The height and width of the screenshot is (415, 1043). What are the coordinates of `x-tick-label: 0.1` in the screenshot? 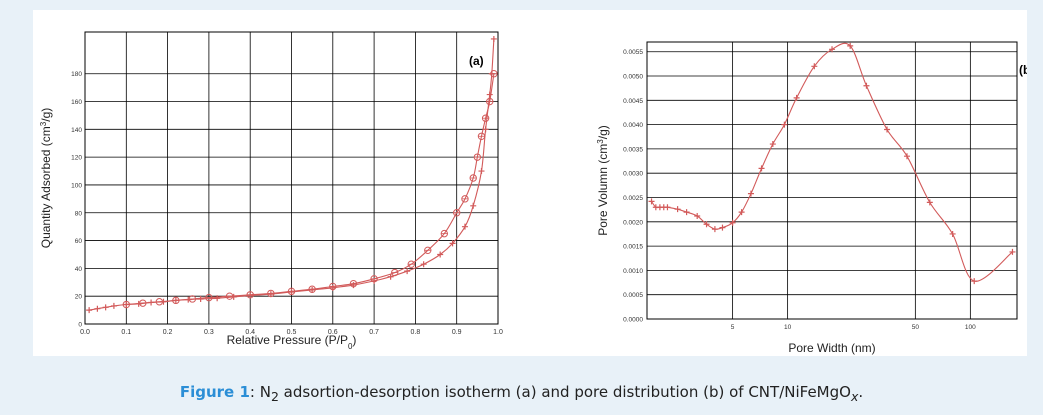 It's located at (126, 332).